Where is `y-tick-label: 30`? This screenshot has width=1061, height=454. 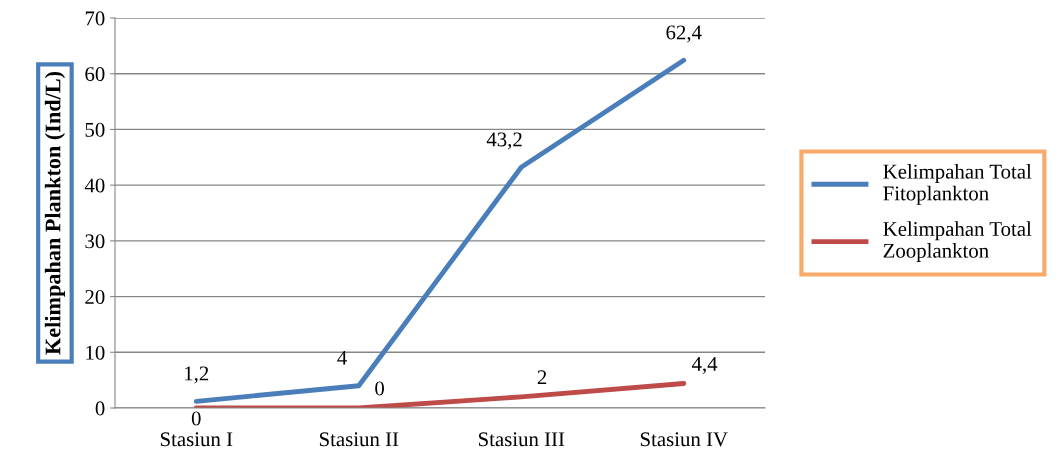 y-tick-label: 30 is located at coordinates (95, 241).